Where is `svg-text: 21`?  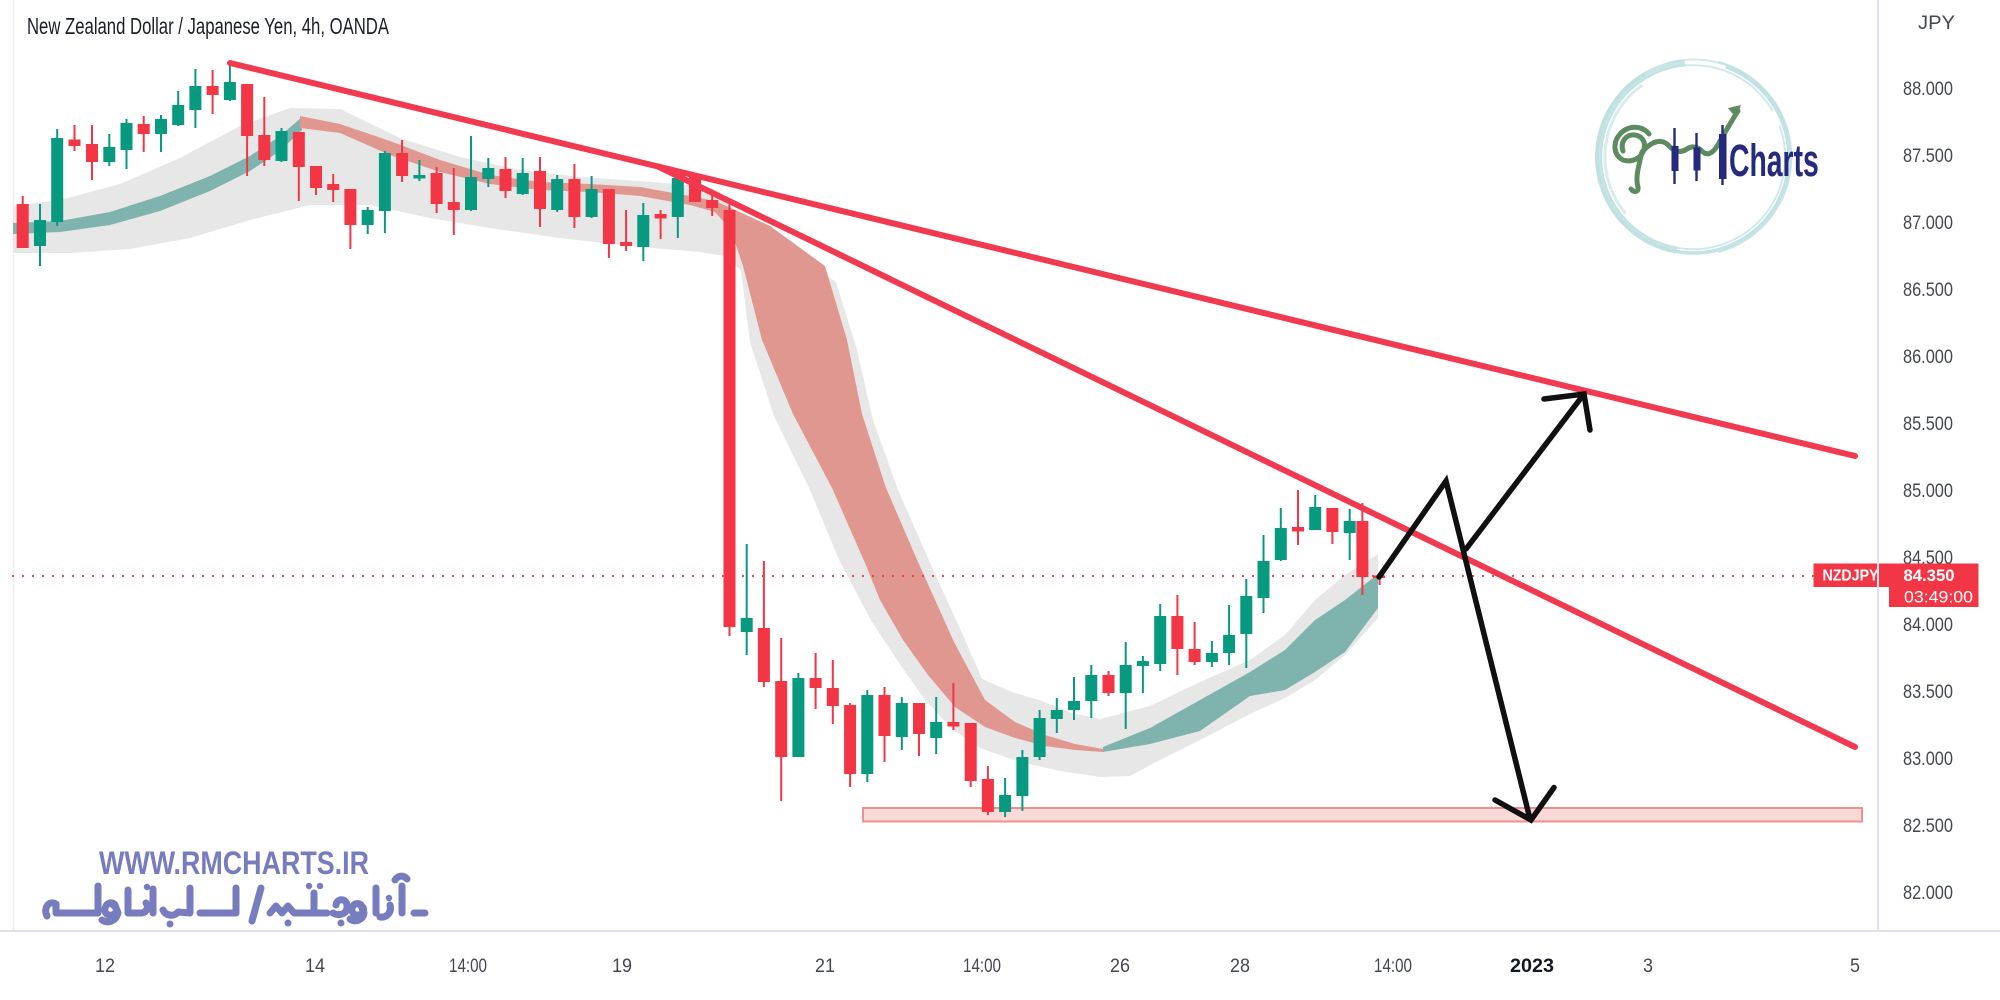 svg-text: 21 is located at coordinates (825, 966).